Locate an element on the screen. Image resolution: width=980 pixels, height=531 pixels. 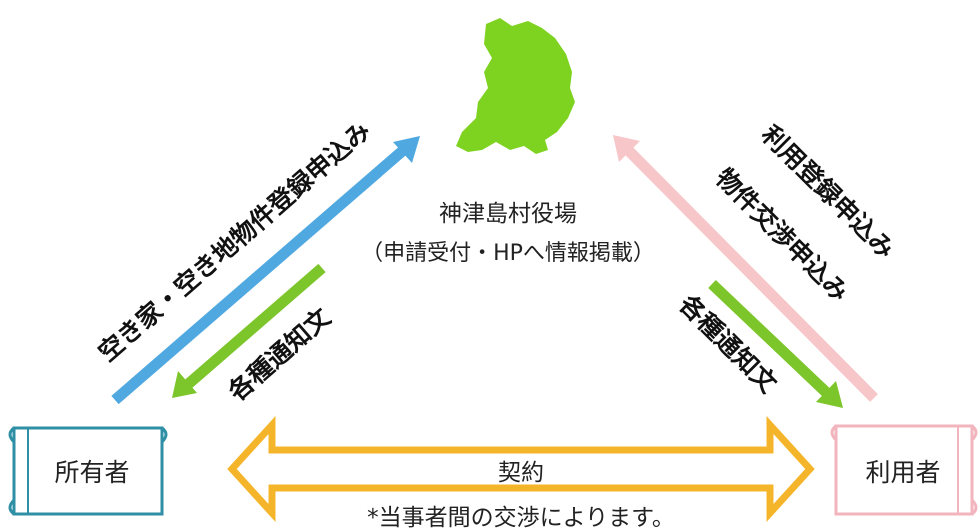
owner-label: 所有者 is located at coordinates (91, 472).